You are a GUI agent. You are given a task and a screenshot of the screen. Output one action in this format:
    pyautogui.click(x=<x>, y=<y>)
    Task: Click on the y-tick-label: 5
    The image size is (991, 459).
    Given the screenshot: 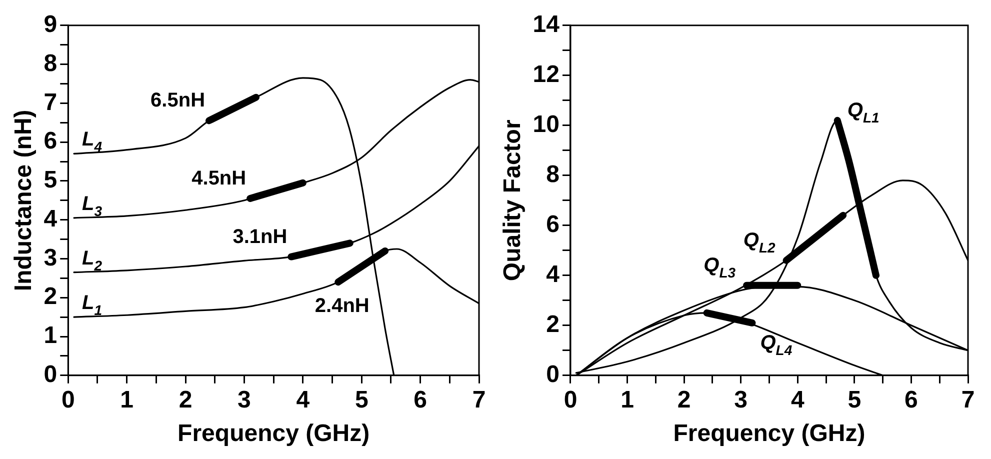 What is the action you would take?
    pyautogui.click(x=51, y=180)
    